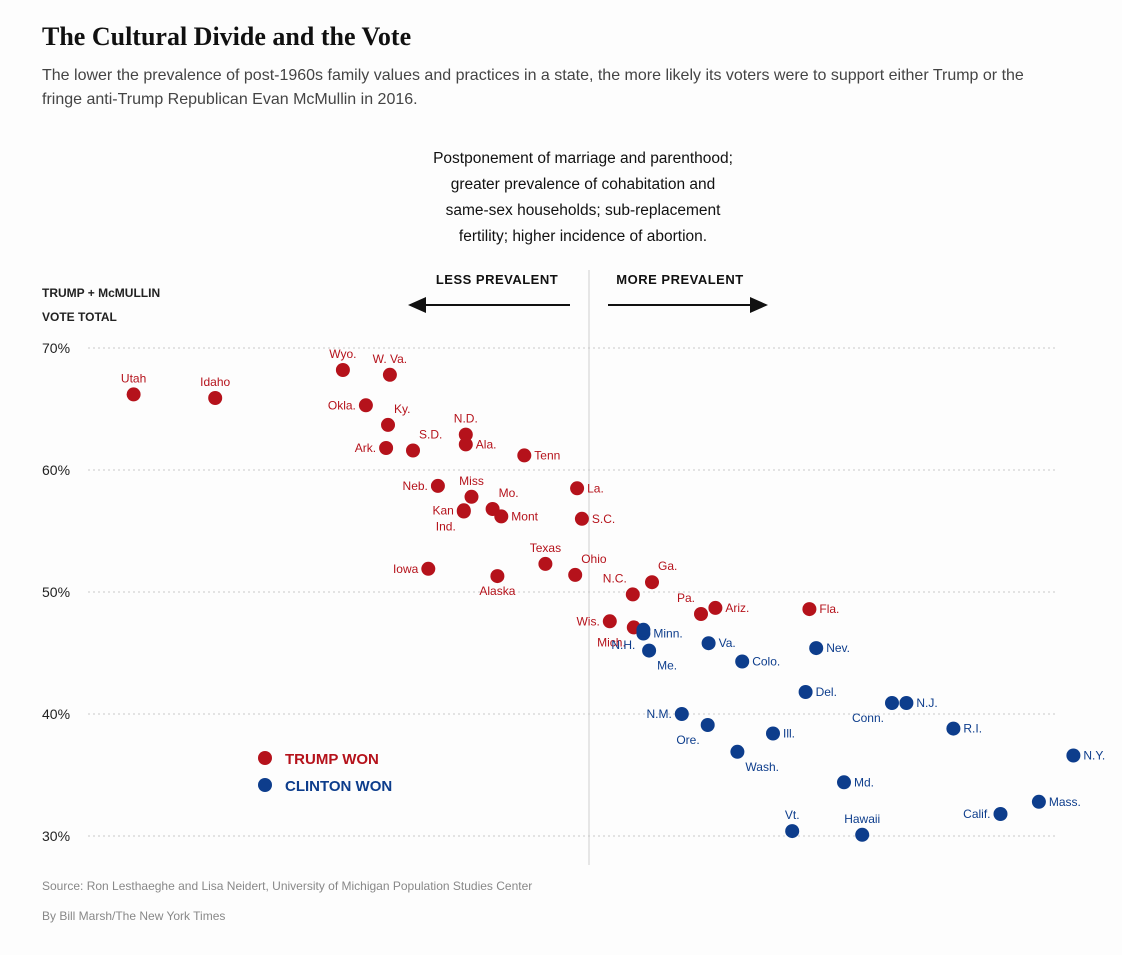  Describe the element at coordinates (584, 210) in the screenshot. I see `x-description-line: same-sex households; sub-replacement` at that location.